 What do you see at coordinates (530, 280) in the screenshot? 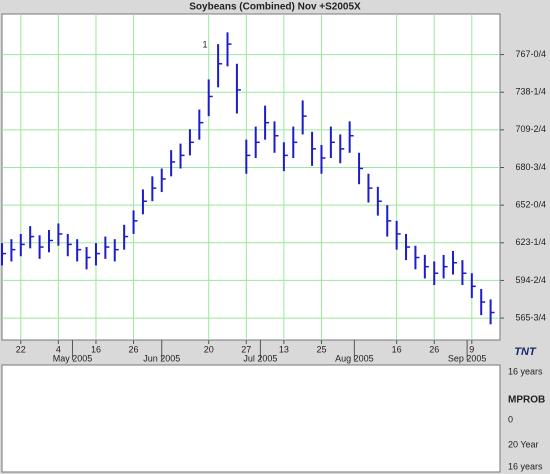
I see `y-tick-label: 594-2/4` at bounding box center [530, 280].